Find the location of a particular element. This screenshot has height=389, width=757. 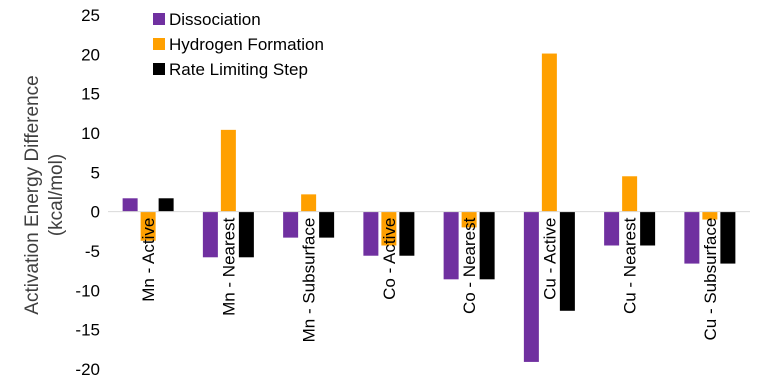

legend-label: Rate Limiting Step is located at coordinates (238, 69).